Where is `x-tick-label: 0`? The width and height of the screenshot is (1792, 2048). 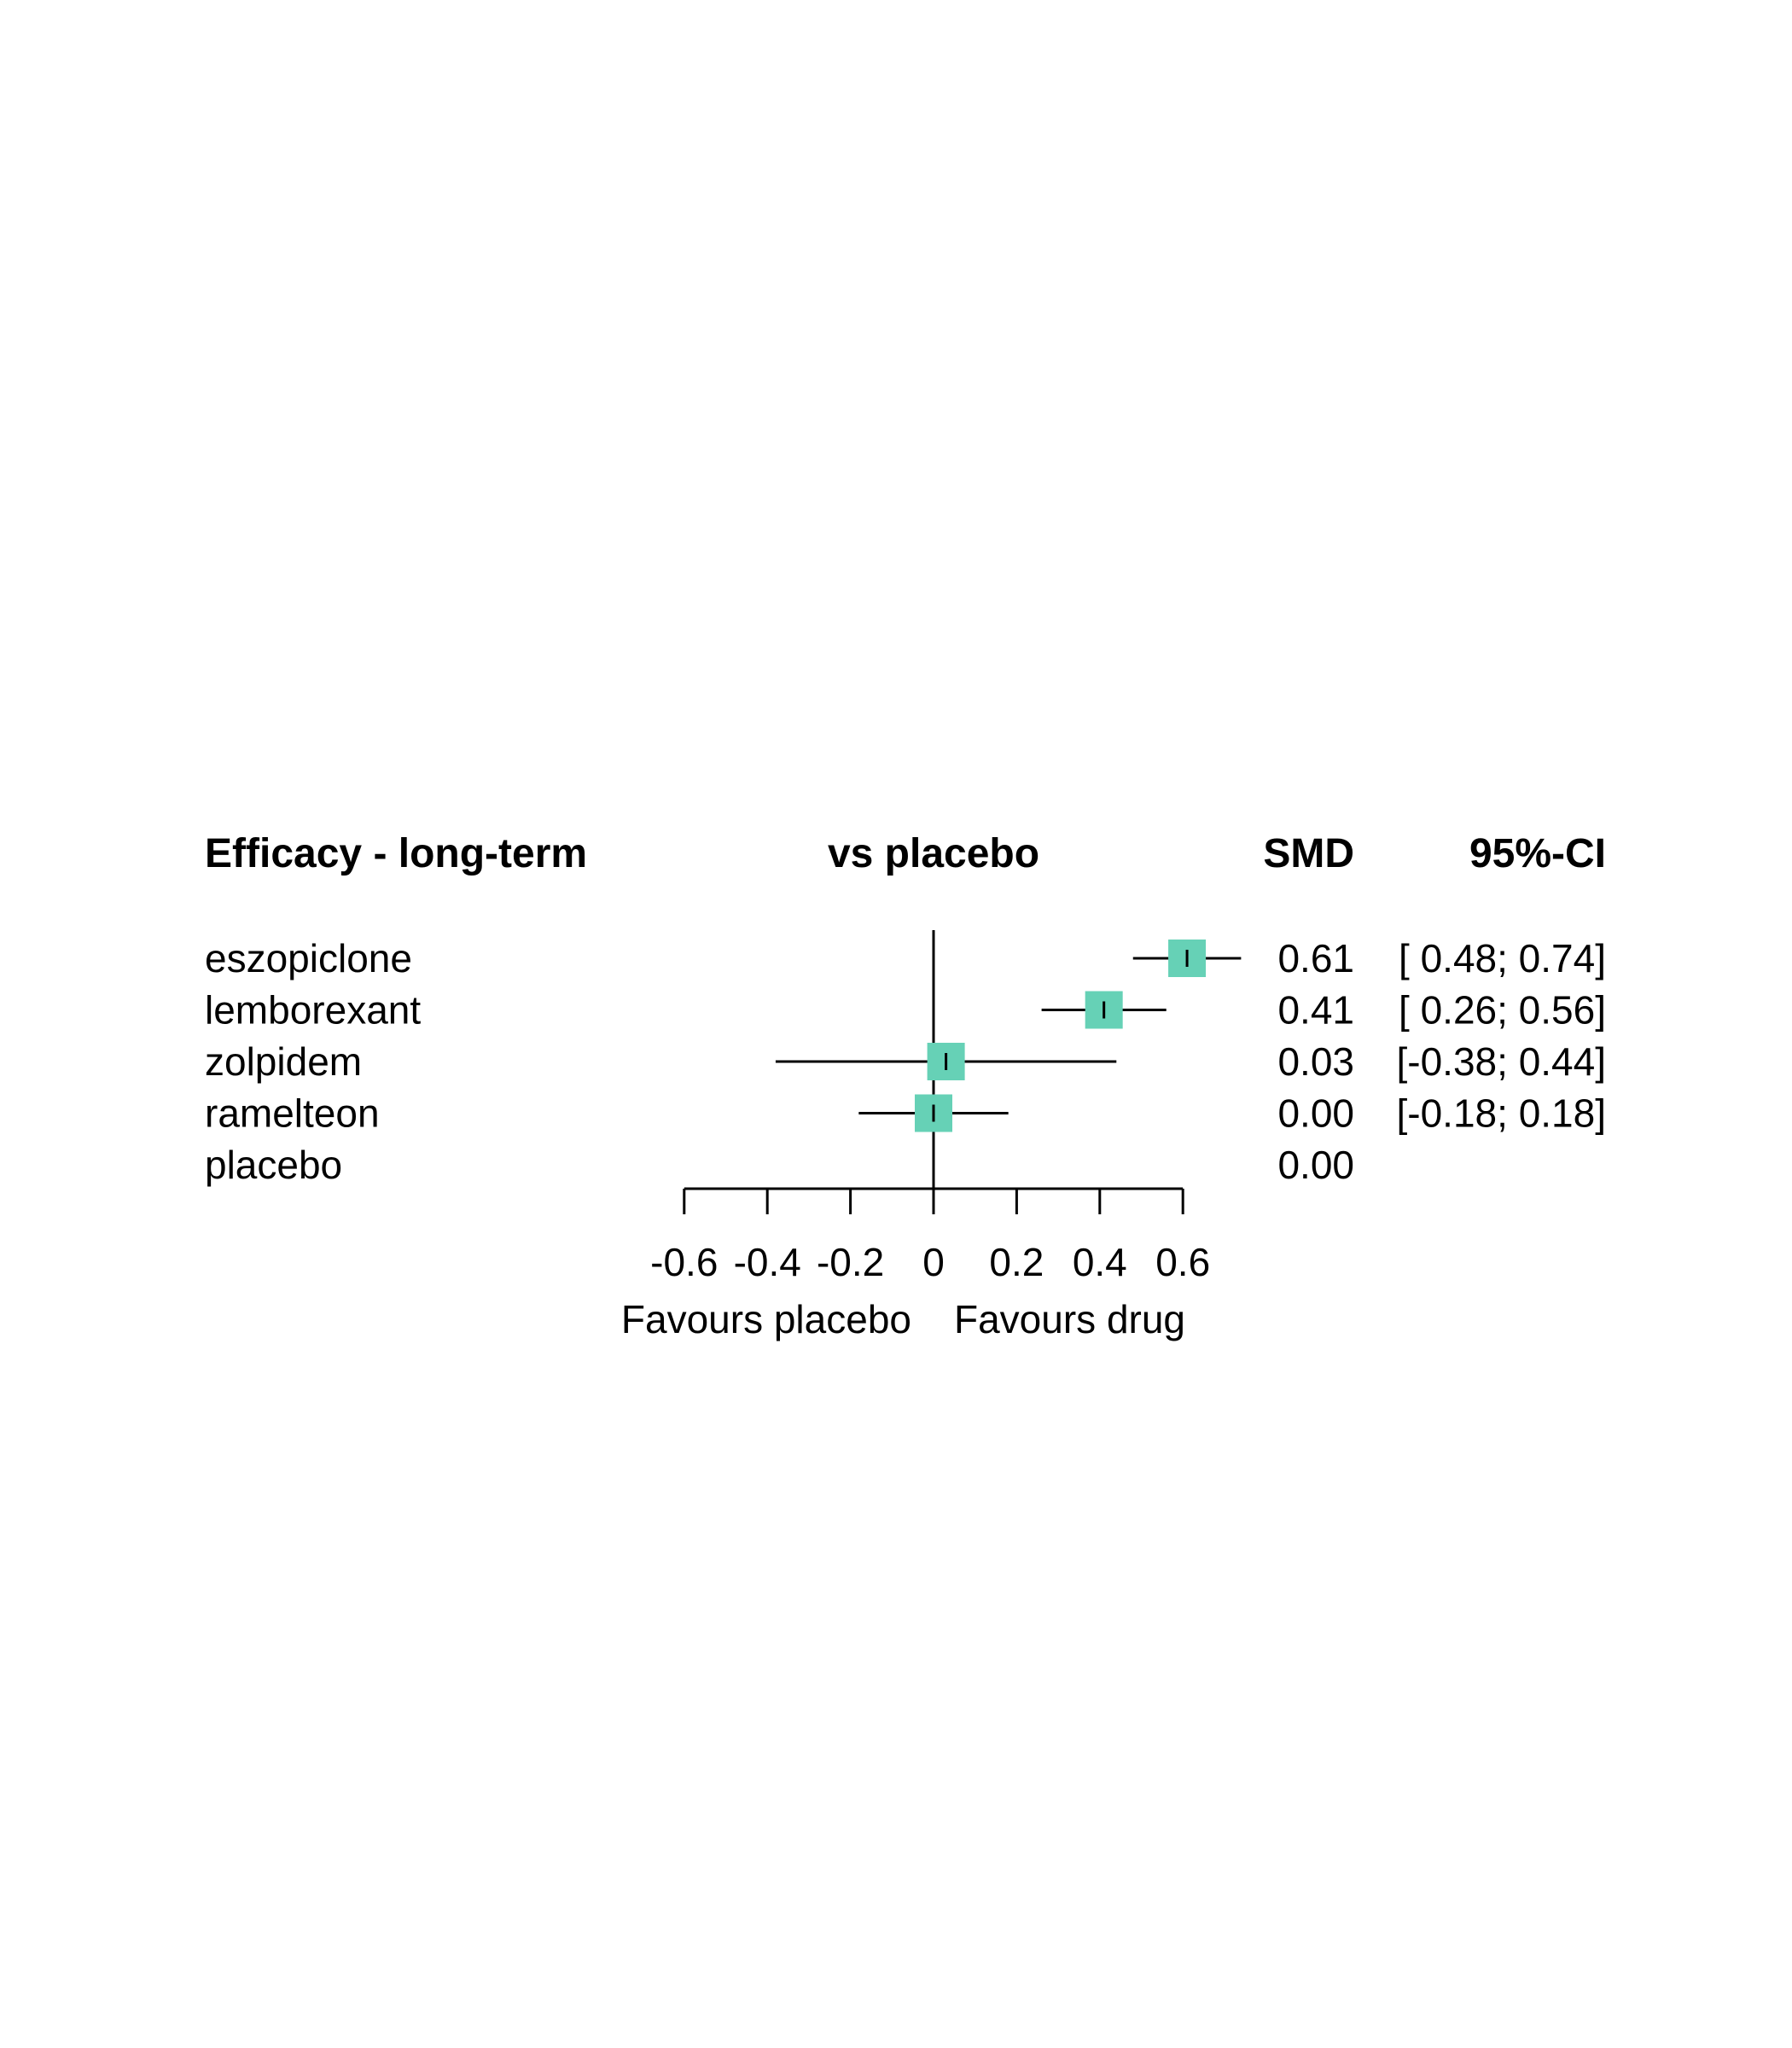 x-tick-label: 0 is located at coordinates (934, 1262).